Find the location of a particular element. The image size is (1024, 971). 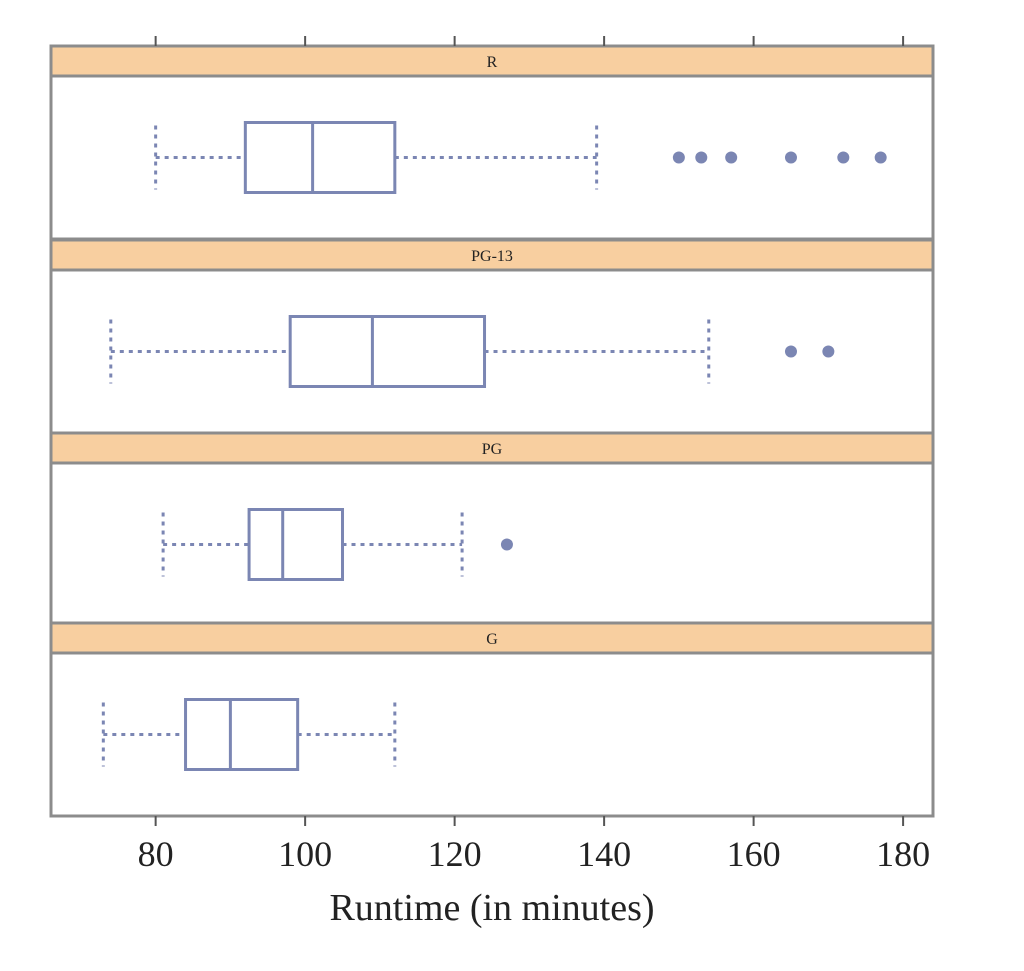

x-tick-label: 120 is located at coordinates (455, 854).